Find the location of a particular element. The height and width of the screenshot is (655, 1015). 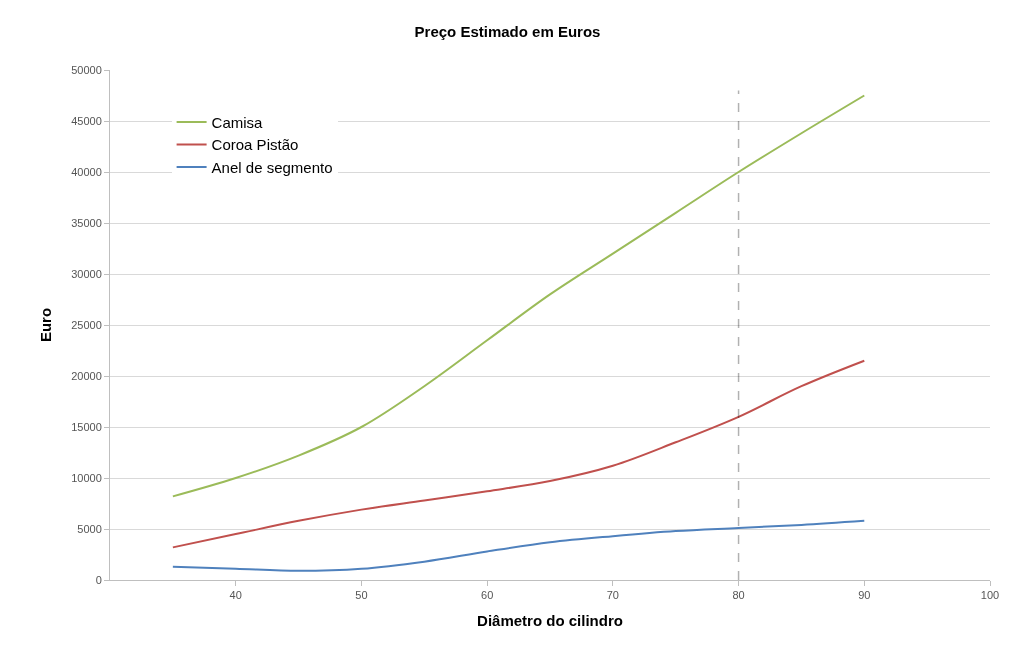

chart-title: Preço Estimado em Euros is located at coordinates (507, 31).